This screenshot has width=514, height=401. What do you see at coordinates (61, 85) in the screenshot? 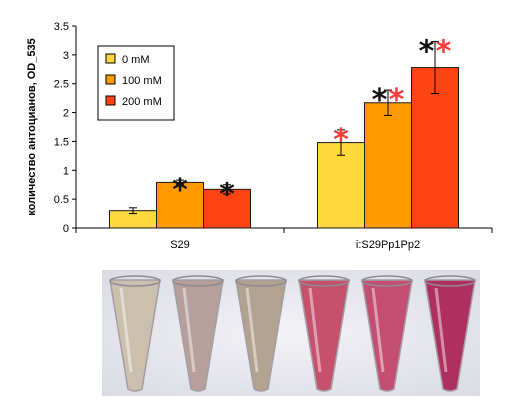
I see `y-tick-label: 2.5` at bounding box center [61, 85].